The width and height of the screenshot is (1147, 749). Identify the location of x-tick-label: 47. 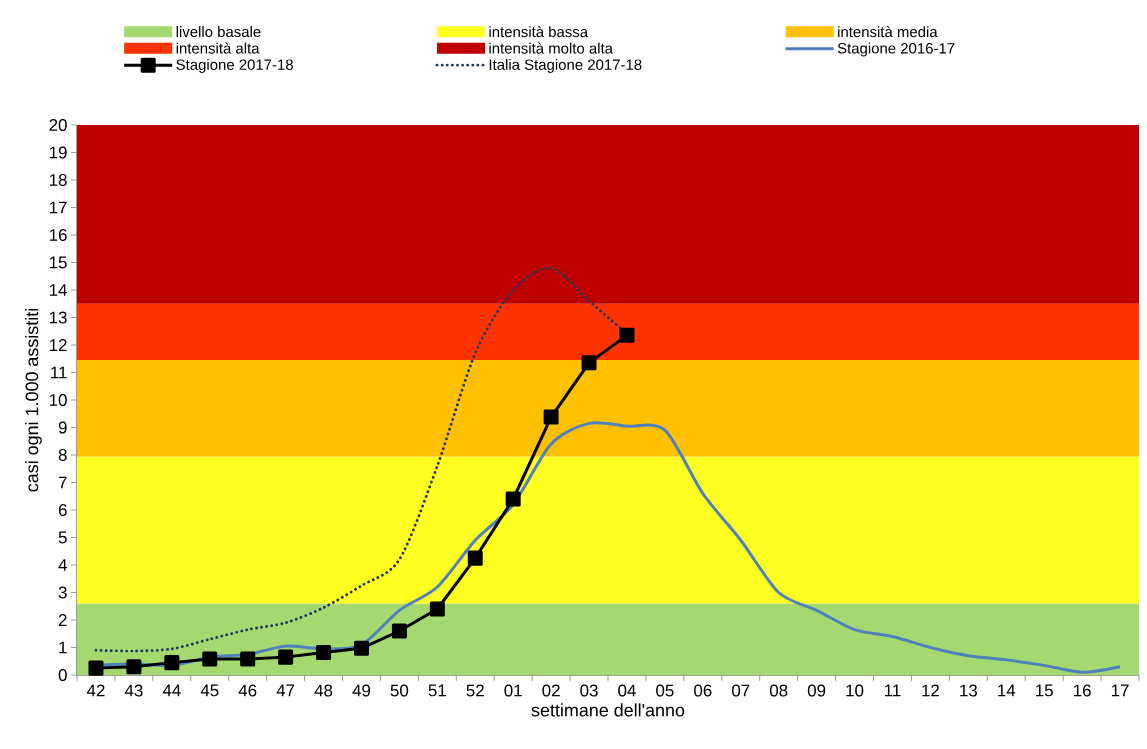
(285, 690).